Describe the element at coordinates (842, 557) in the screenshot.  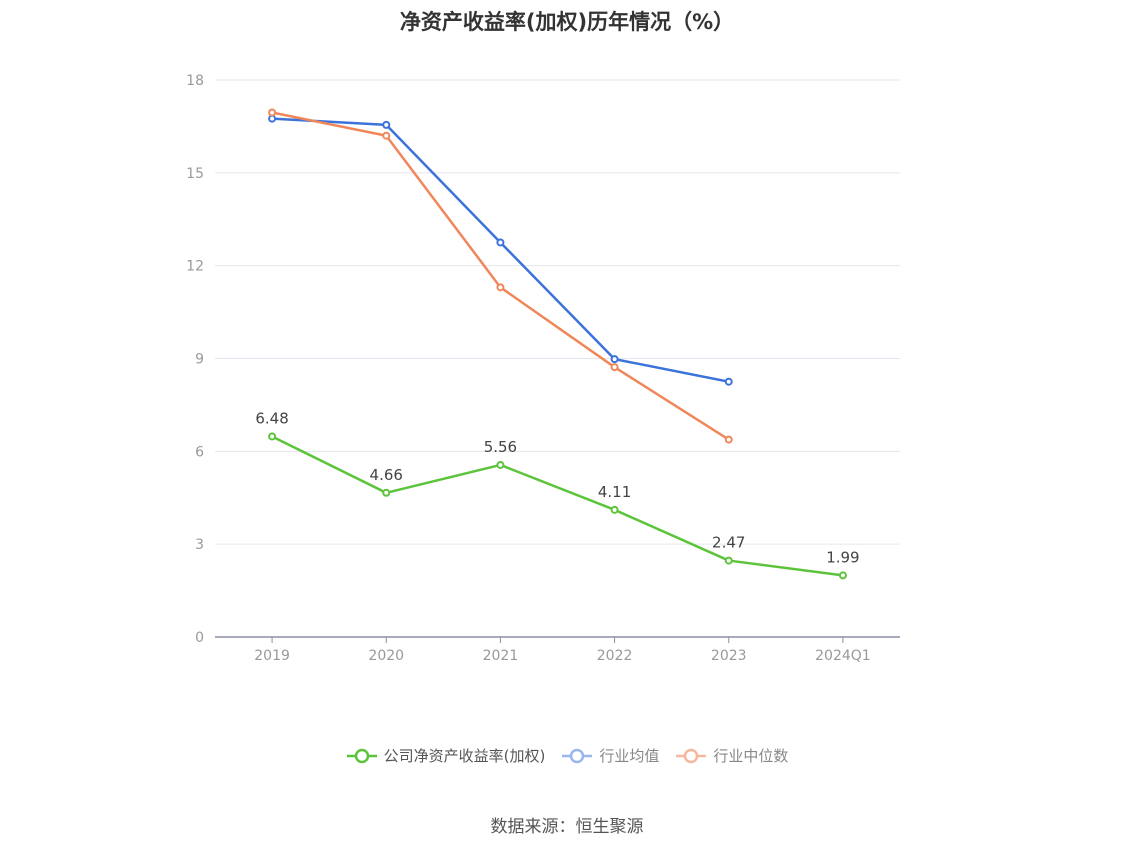
I see `data-label: 1.99` at that location.